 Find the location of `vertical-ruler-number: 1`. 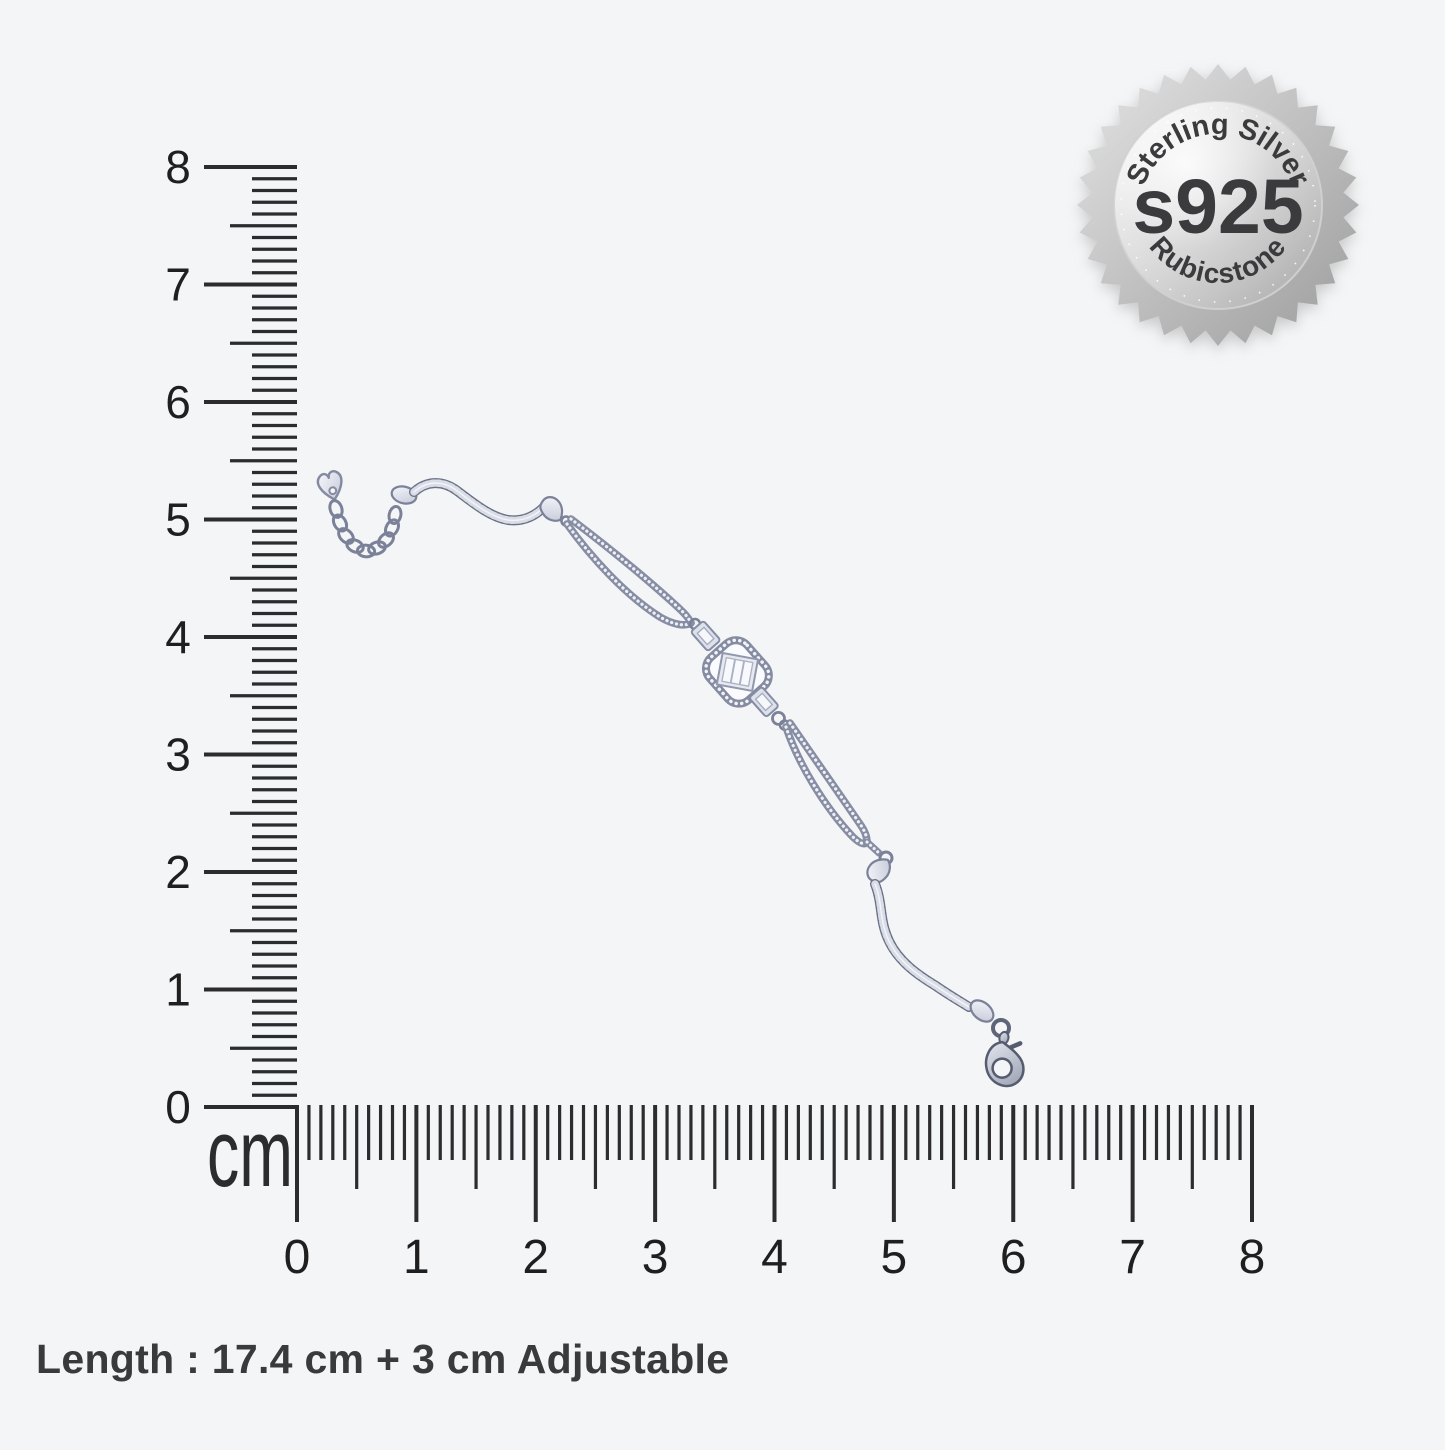

vertical-ruler-number: 1 is located at coordinates (178, 990).